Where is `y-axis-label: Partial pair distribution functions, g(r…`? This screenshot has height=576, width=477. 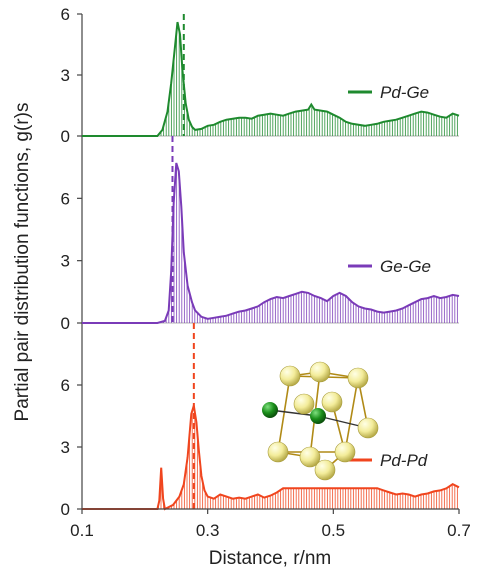 y-axis-label: Partial pair distribution functions, g(r… is located at coordinates (22, 262).